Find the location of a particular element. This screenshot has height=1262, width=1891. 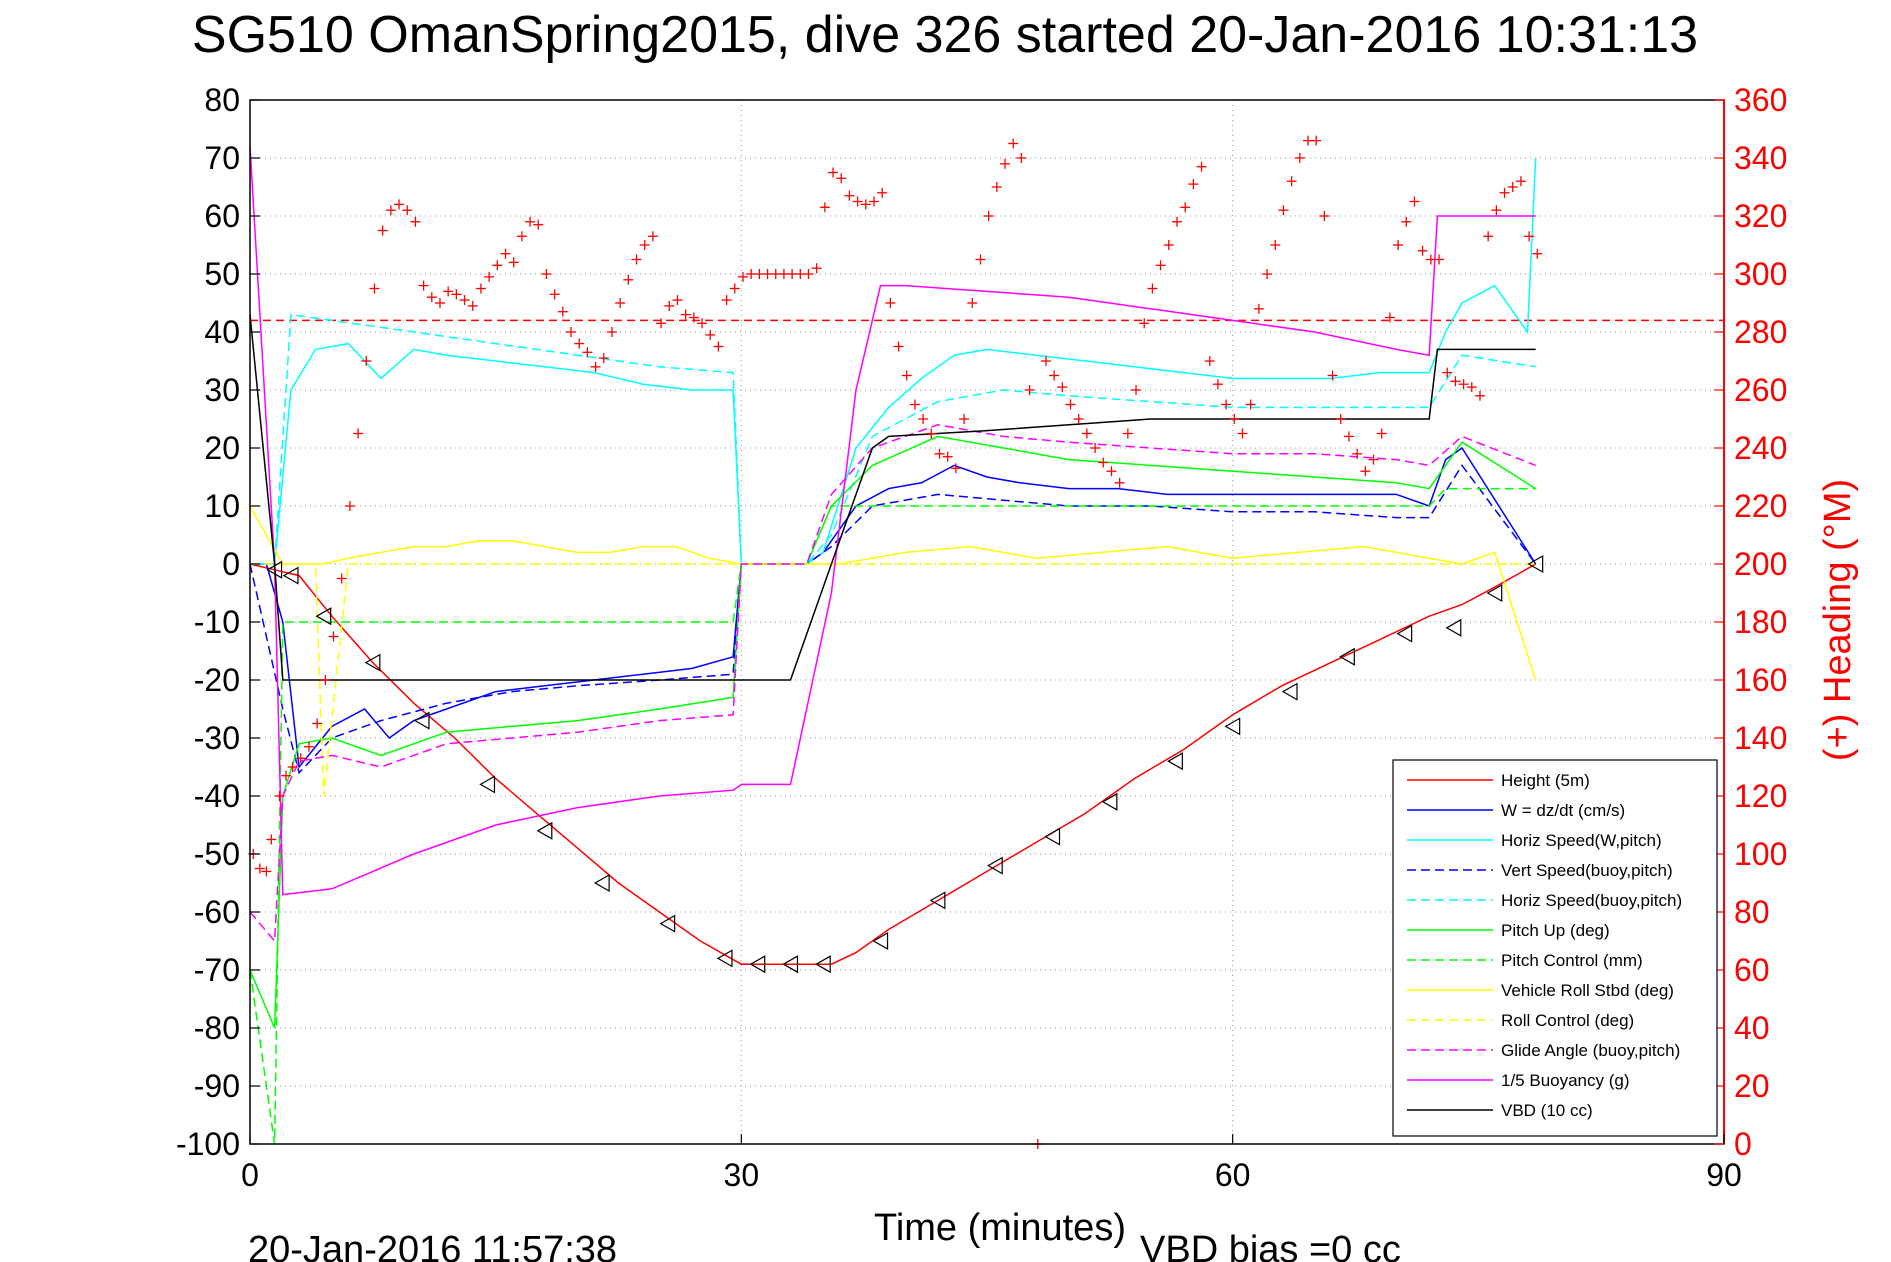

y-tick-label: -40 is located at coordinates (217, 796).